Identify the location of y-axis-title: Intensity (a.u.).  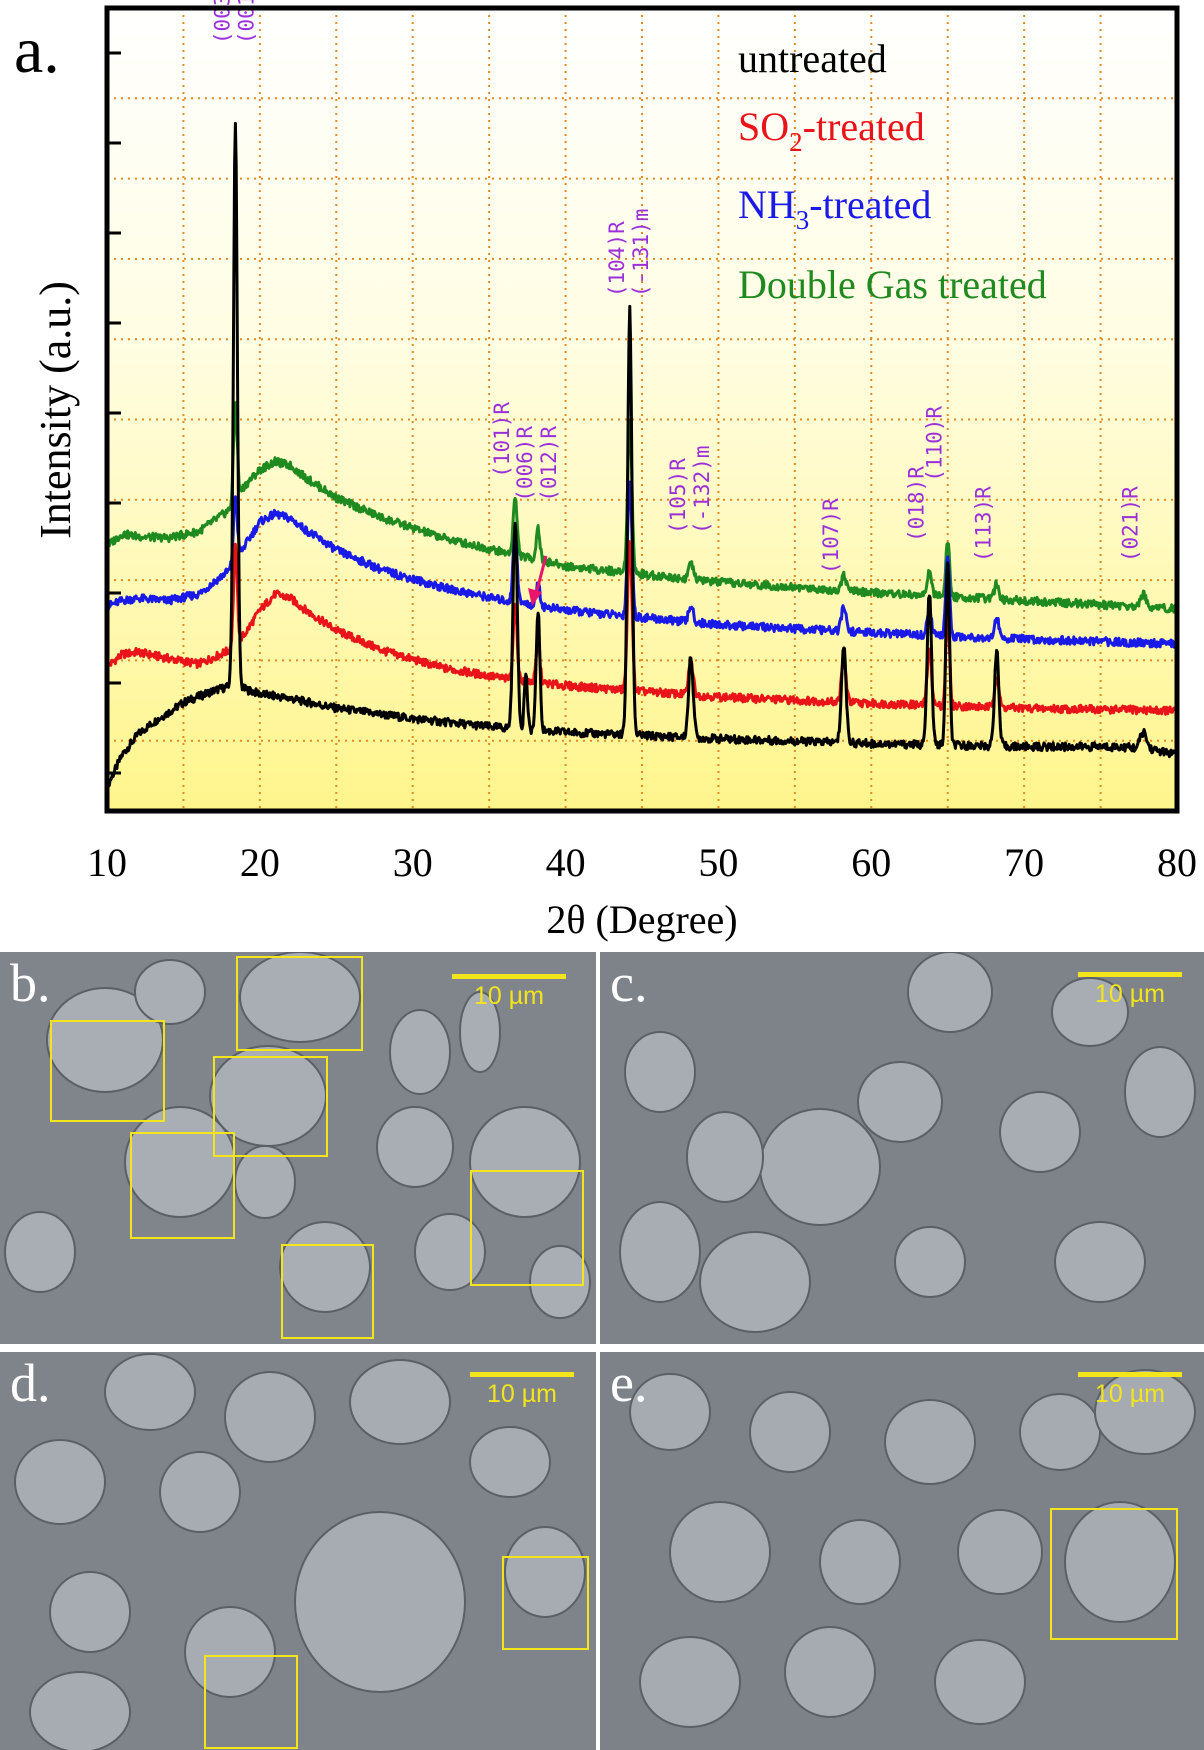
(55, 410).